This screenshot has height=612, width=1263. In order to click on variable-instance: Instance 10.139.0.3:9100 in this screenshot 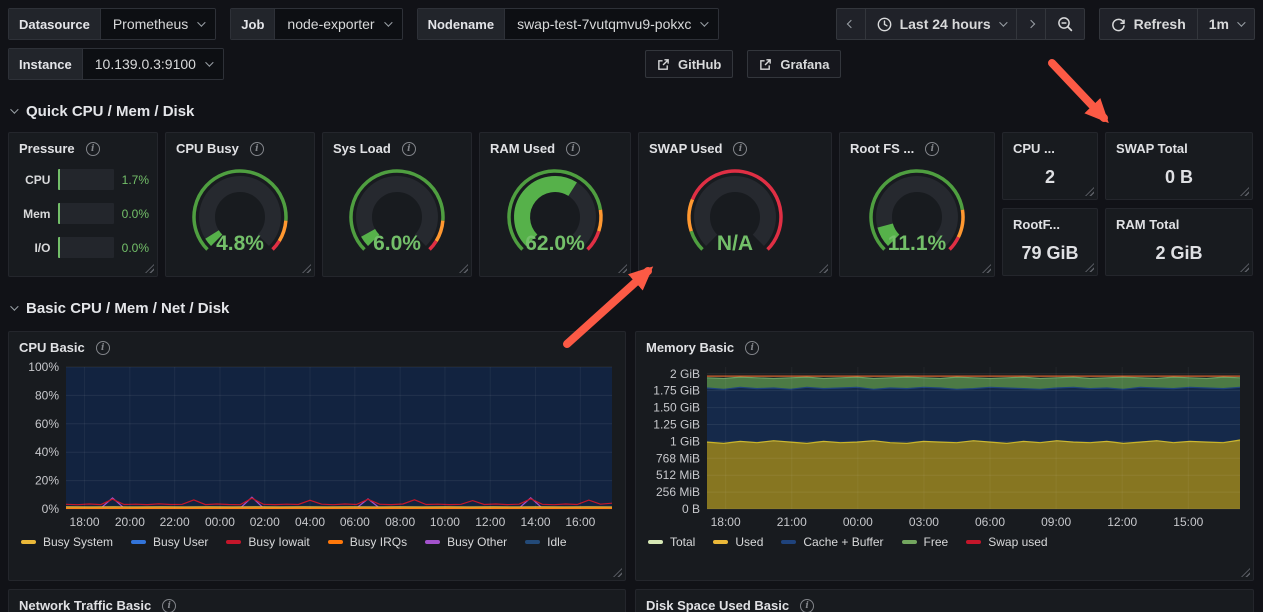, I will do `click(116, 64)`.